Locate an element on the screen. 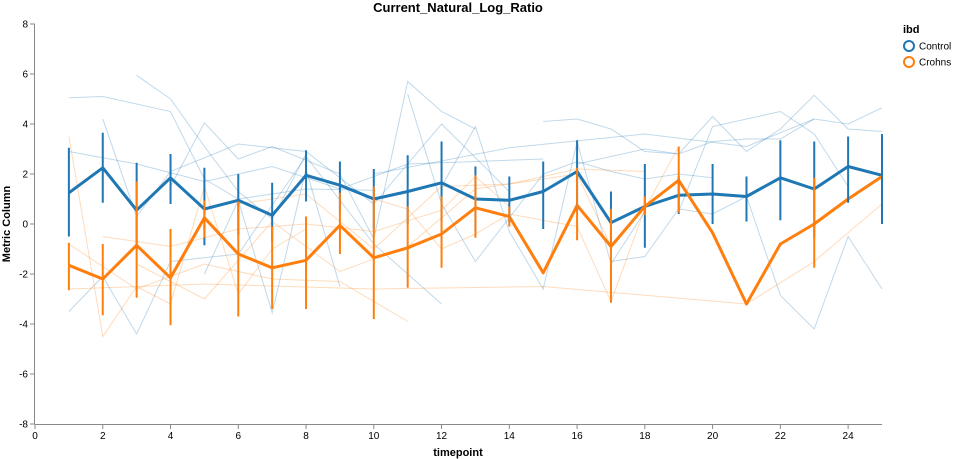  y-tick-label-2: 2 is located at coordinates (25, 175).